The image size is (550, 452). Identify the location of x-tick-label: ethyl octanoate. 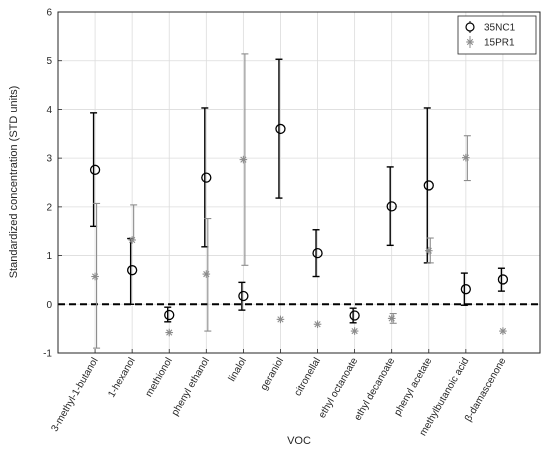
(339, 388).